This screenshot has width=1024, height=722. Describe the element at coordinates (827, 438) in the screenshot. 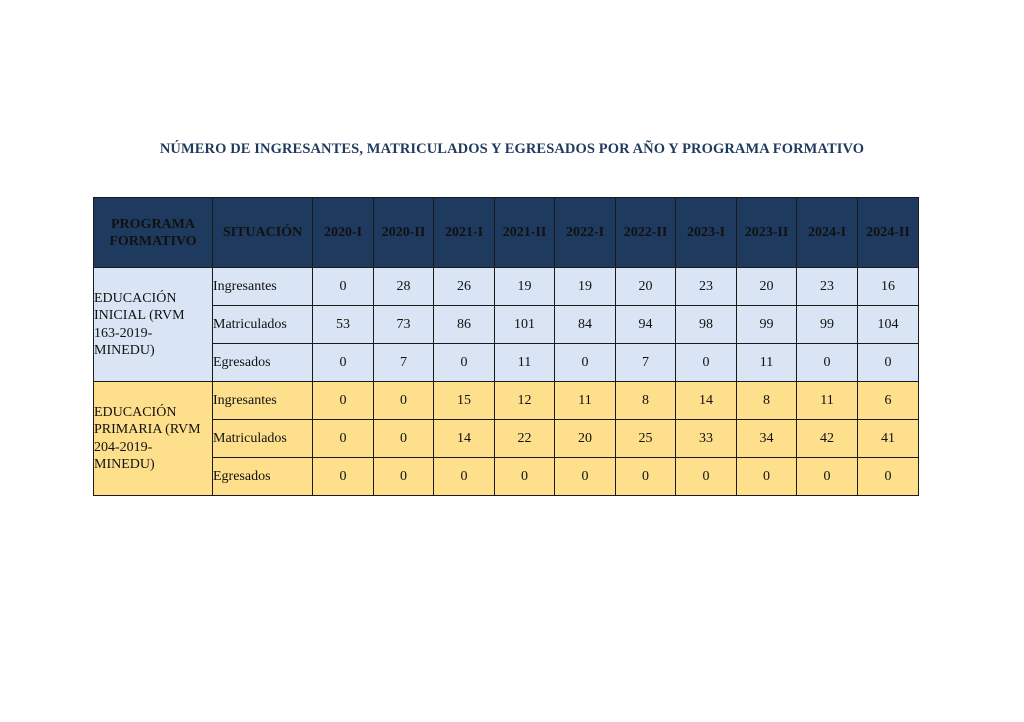

I see `value-cell: 42` at that location.